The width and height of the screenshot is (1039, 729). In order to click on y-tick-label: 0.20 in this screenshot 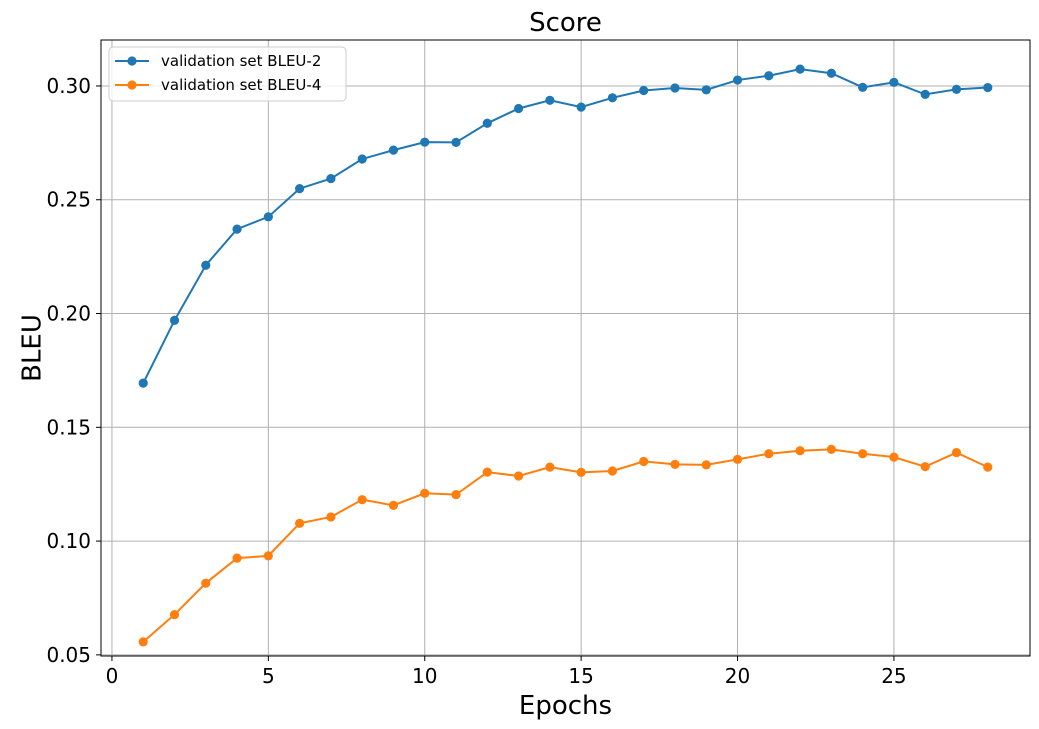, I will do `click(68, 314)`.